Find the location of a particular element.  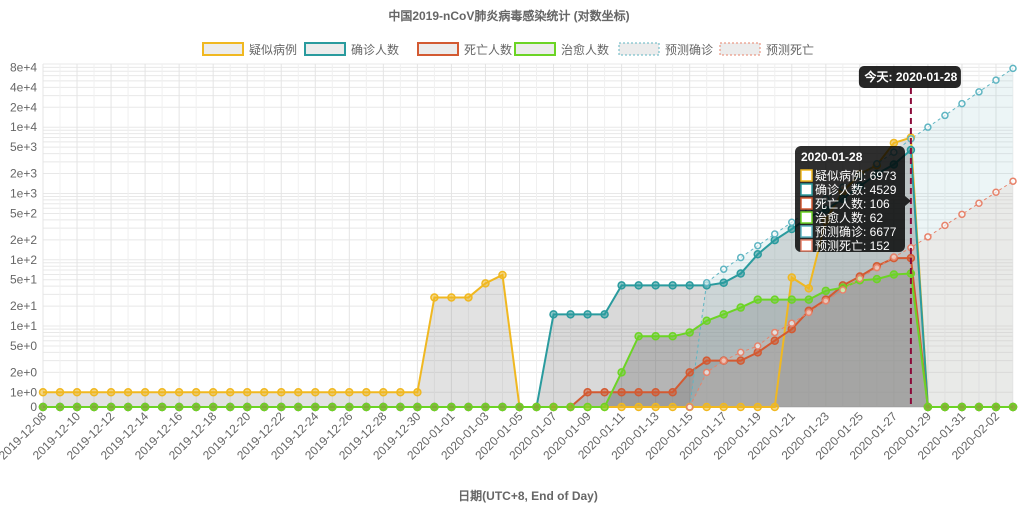

y-tick-label: 8e+4 is located at coordinates (23, 67).